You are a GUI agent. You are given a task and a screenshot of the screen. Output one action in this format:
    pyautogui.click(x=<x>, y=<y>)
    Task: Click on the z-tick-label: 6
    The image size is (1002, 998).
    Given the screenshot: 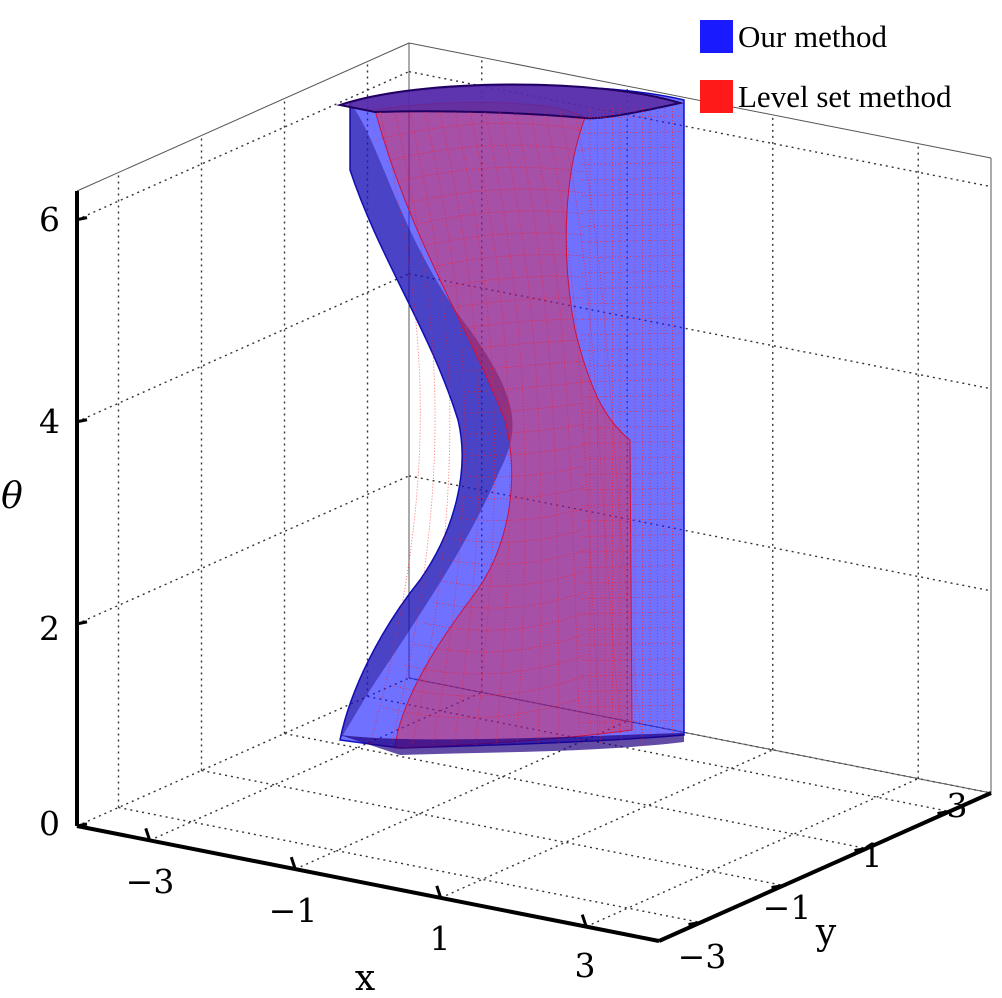 What is the action you would take?
    pyautogui.click(x=49, y=219)
    